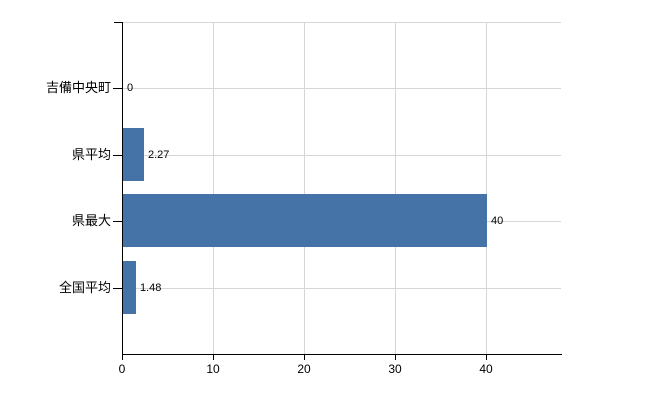 The image size is (650, 400). I want to click on x-axis-tick-label xtick-label: 10, so click(213, 369).